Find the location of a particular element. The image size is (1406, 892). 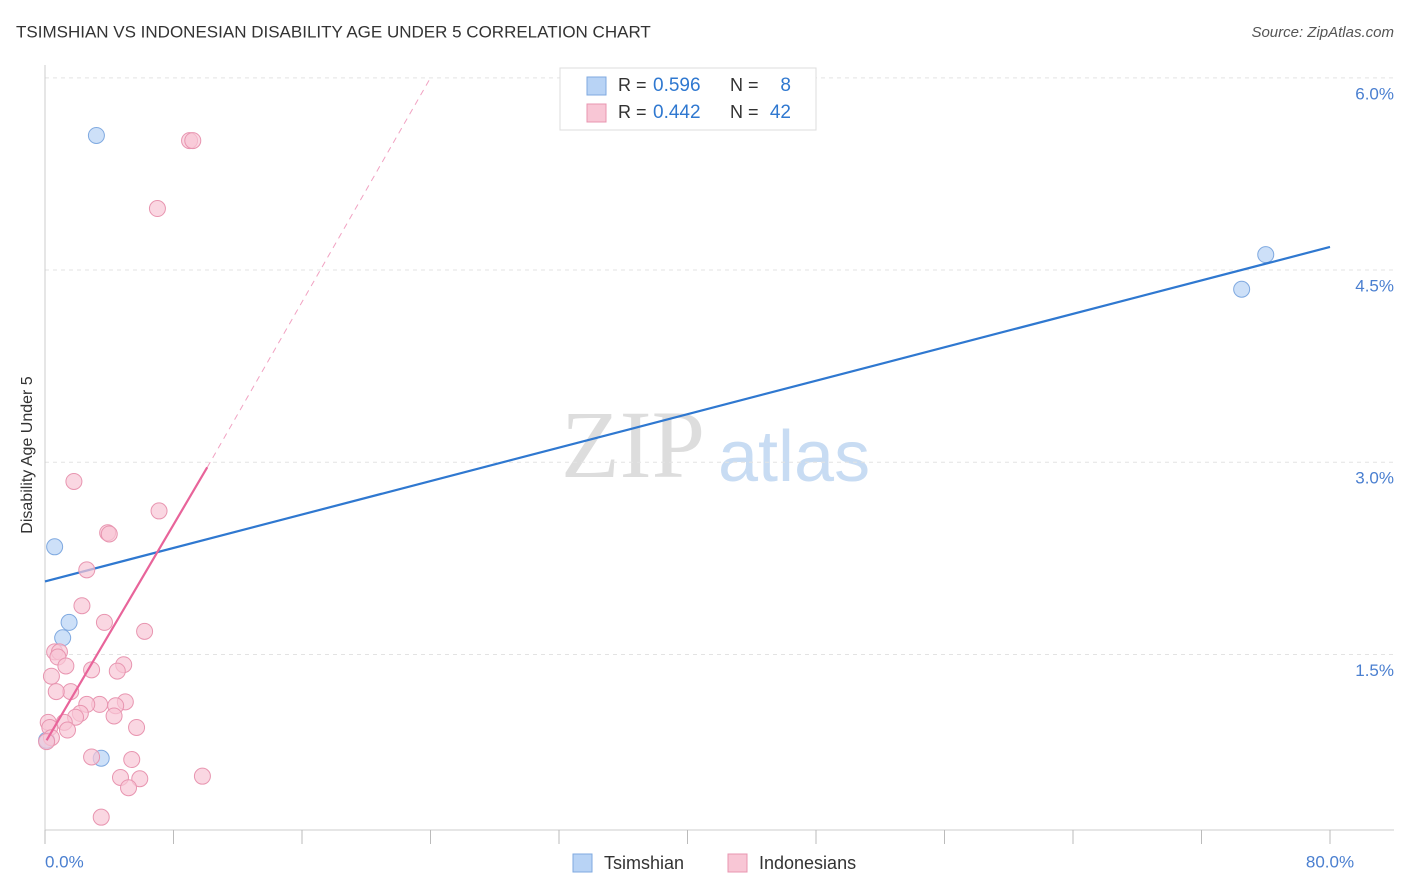

watermark: atlas is located at coordinates (794, 457).